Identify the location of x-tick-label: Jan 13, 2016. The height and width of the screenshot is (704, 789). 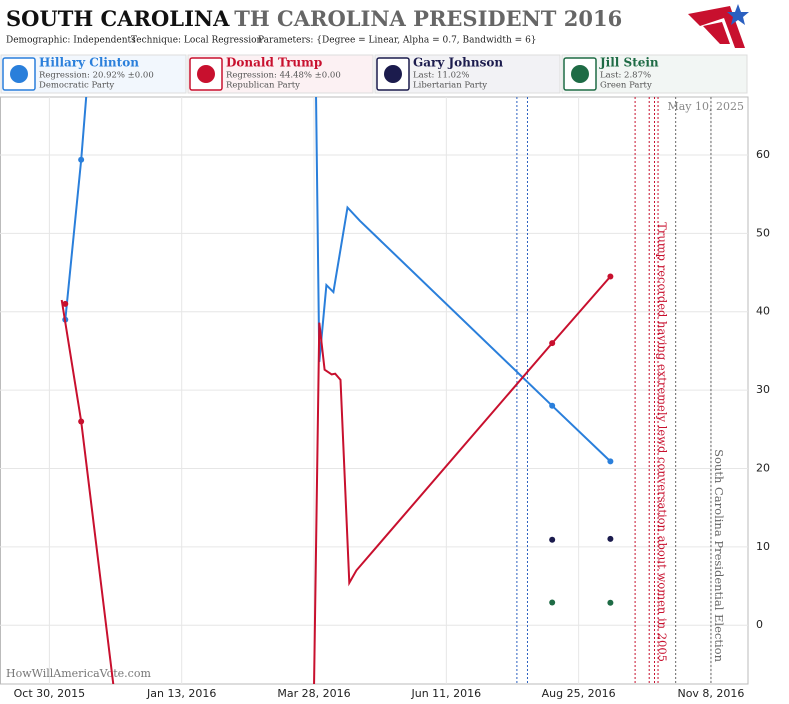
(181, 693).